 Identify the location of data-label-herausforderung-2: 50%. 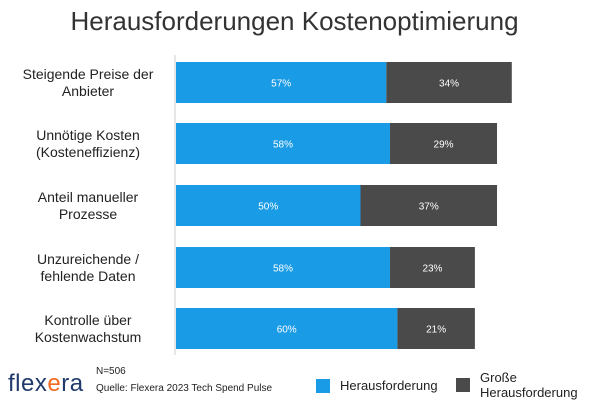
(268, 207).